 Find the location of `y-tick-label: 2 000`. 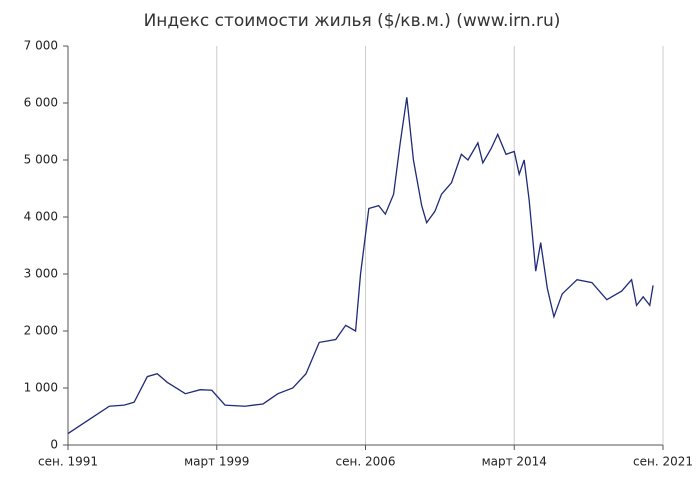

y-tick-label: 2 000 is located at coordinates (41, 331).